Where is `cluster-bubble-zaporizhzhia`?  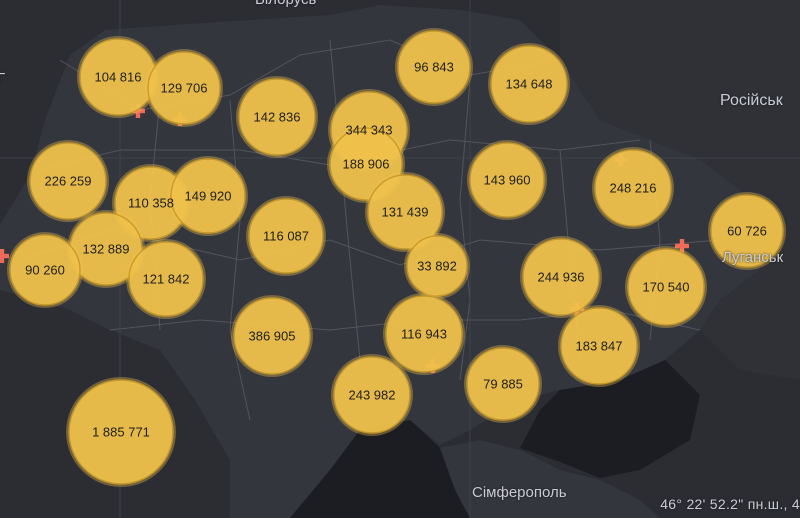
cluster-bubble-zaporizhzhia is located at coordinates (599, 346).